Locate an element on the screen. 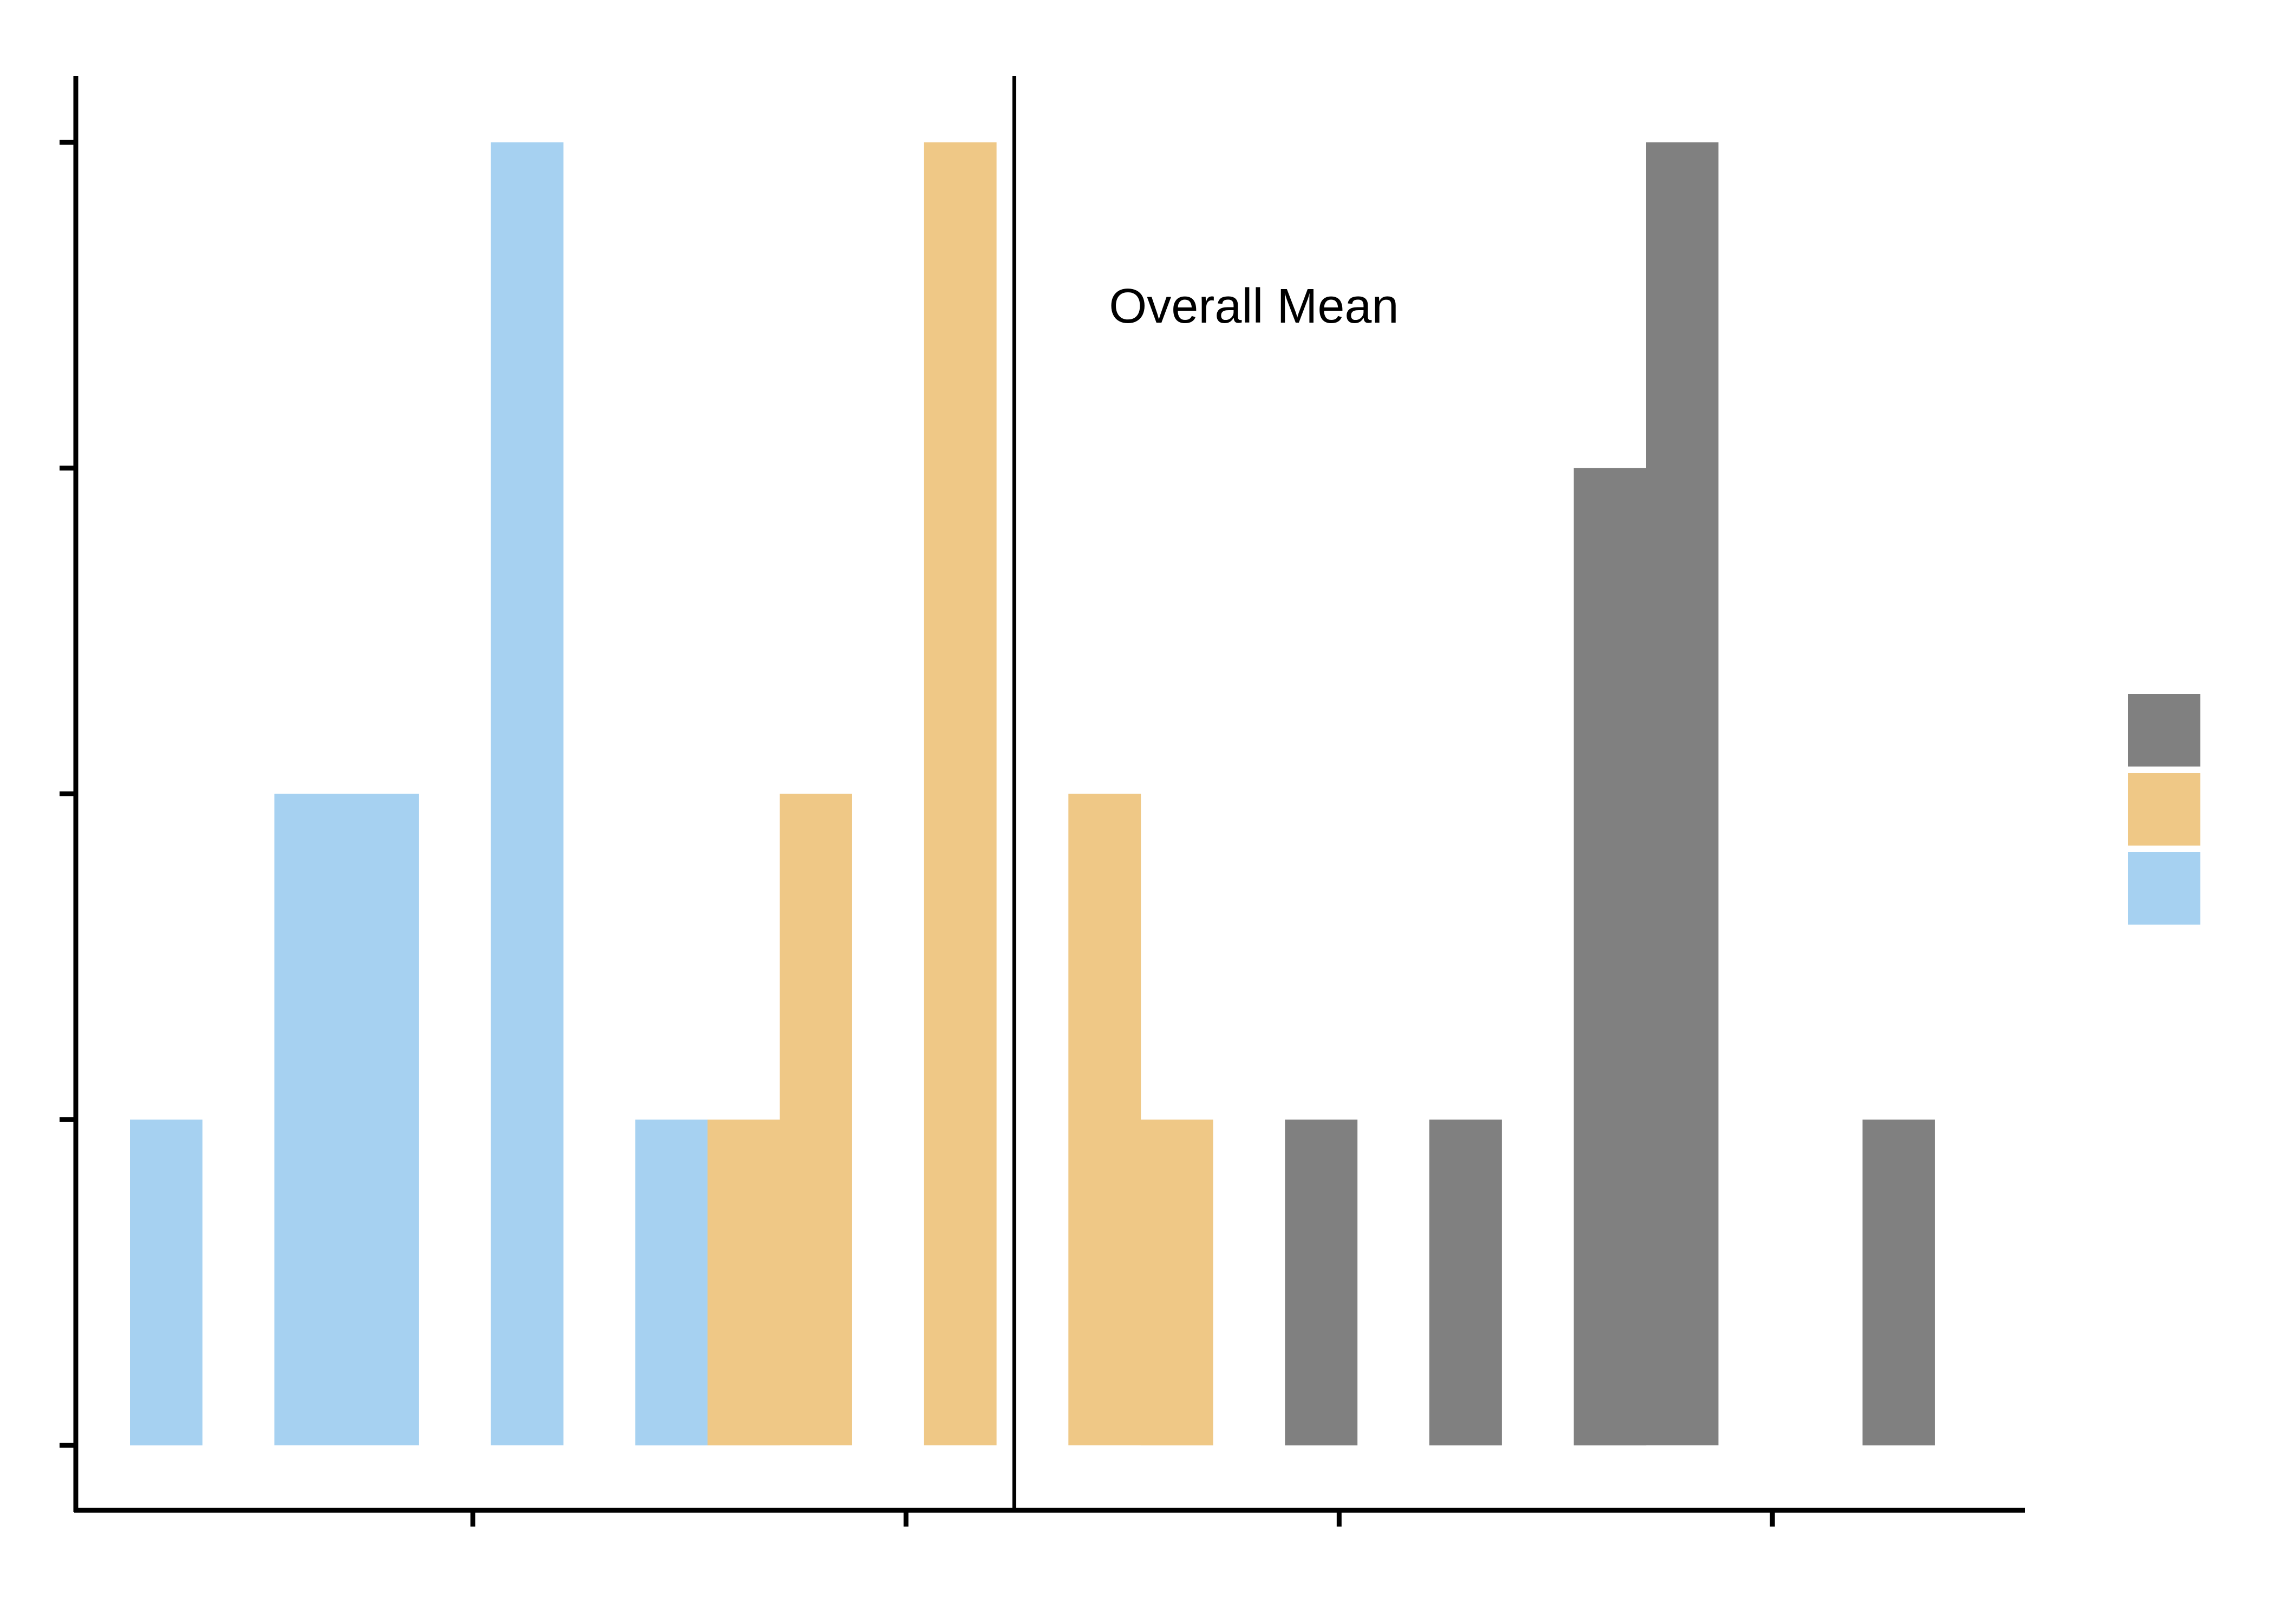 This screenshot has height=1624, width=2274. overall-mean-label: Overall Mean is located at coordinates (1254, 306).